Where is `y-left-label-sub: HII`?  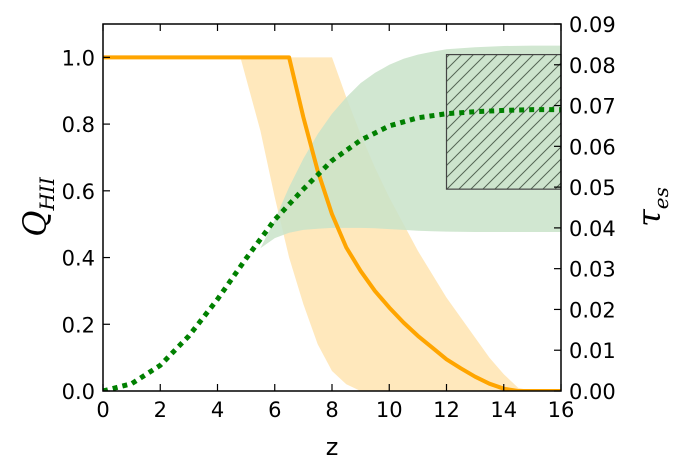
y-left-label-sub: HII is located at coordinates (47, 193).